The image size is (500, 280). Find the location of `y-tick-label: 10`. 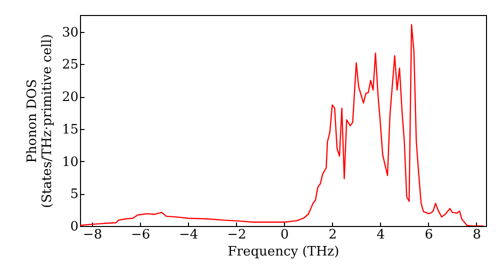

y-tick-label: 10 is located at coordinates (70, 162).